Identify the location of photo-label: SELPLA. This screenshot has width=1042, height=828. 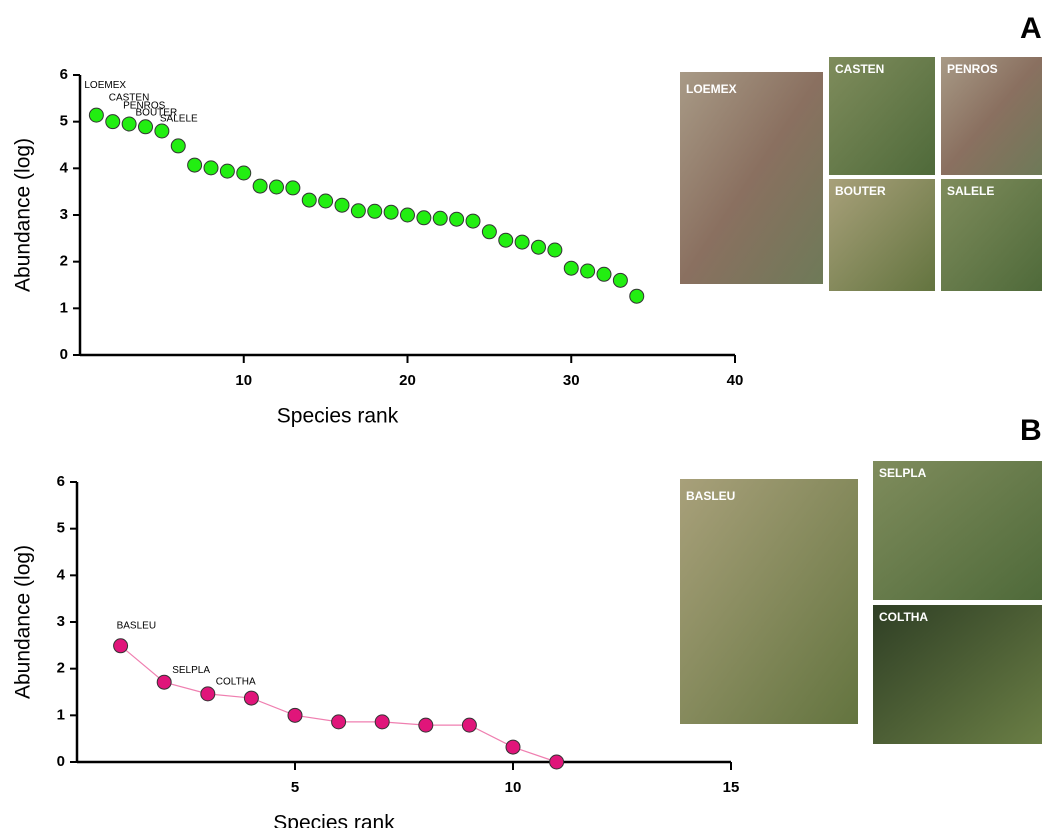
(903, 473).